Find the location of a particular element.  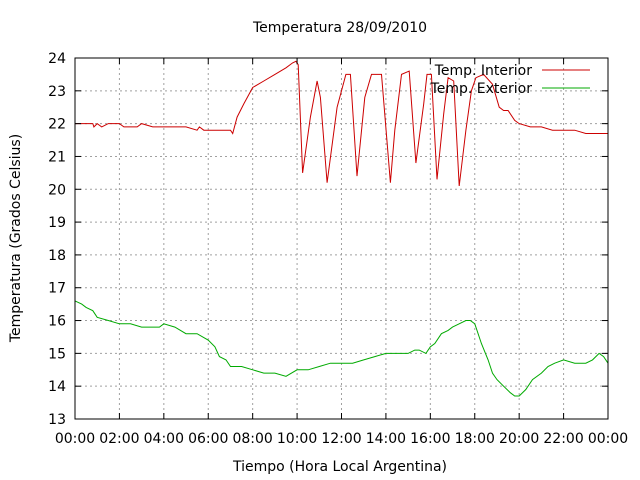

x-tick-label: 04:00 is located at coordinates (164, 439).